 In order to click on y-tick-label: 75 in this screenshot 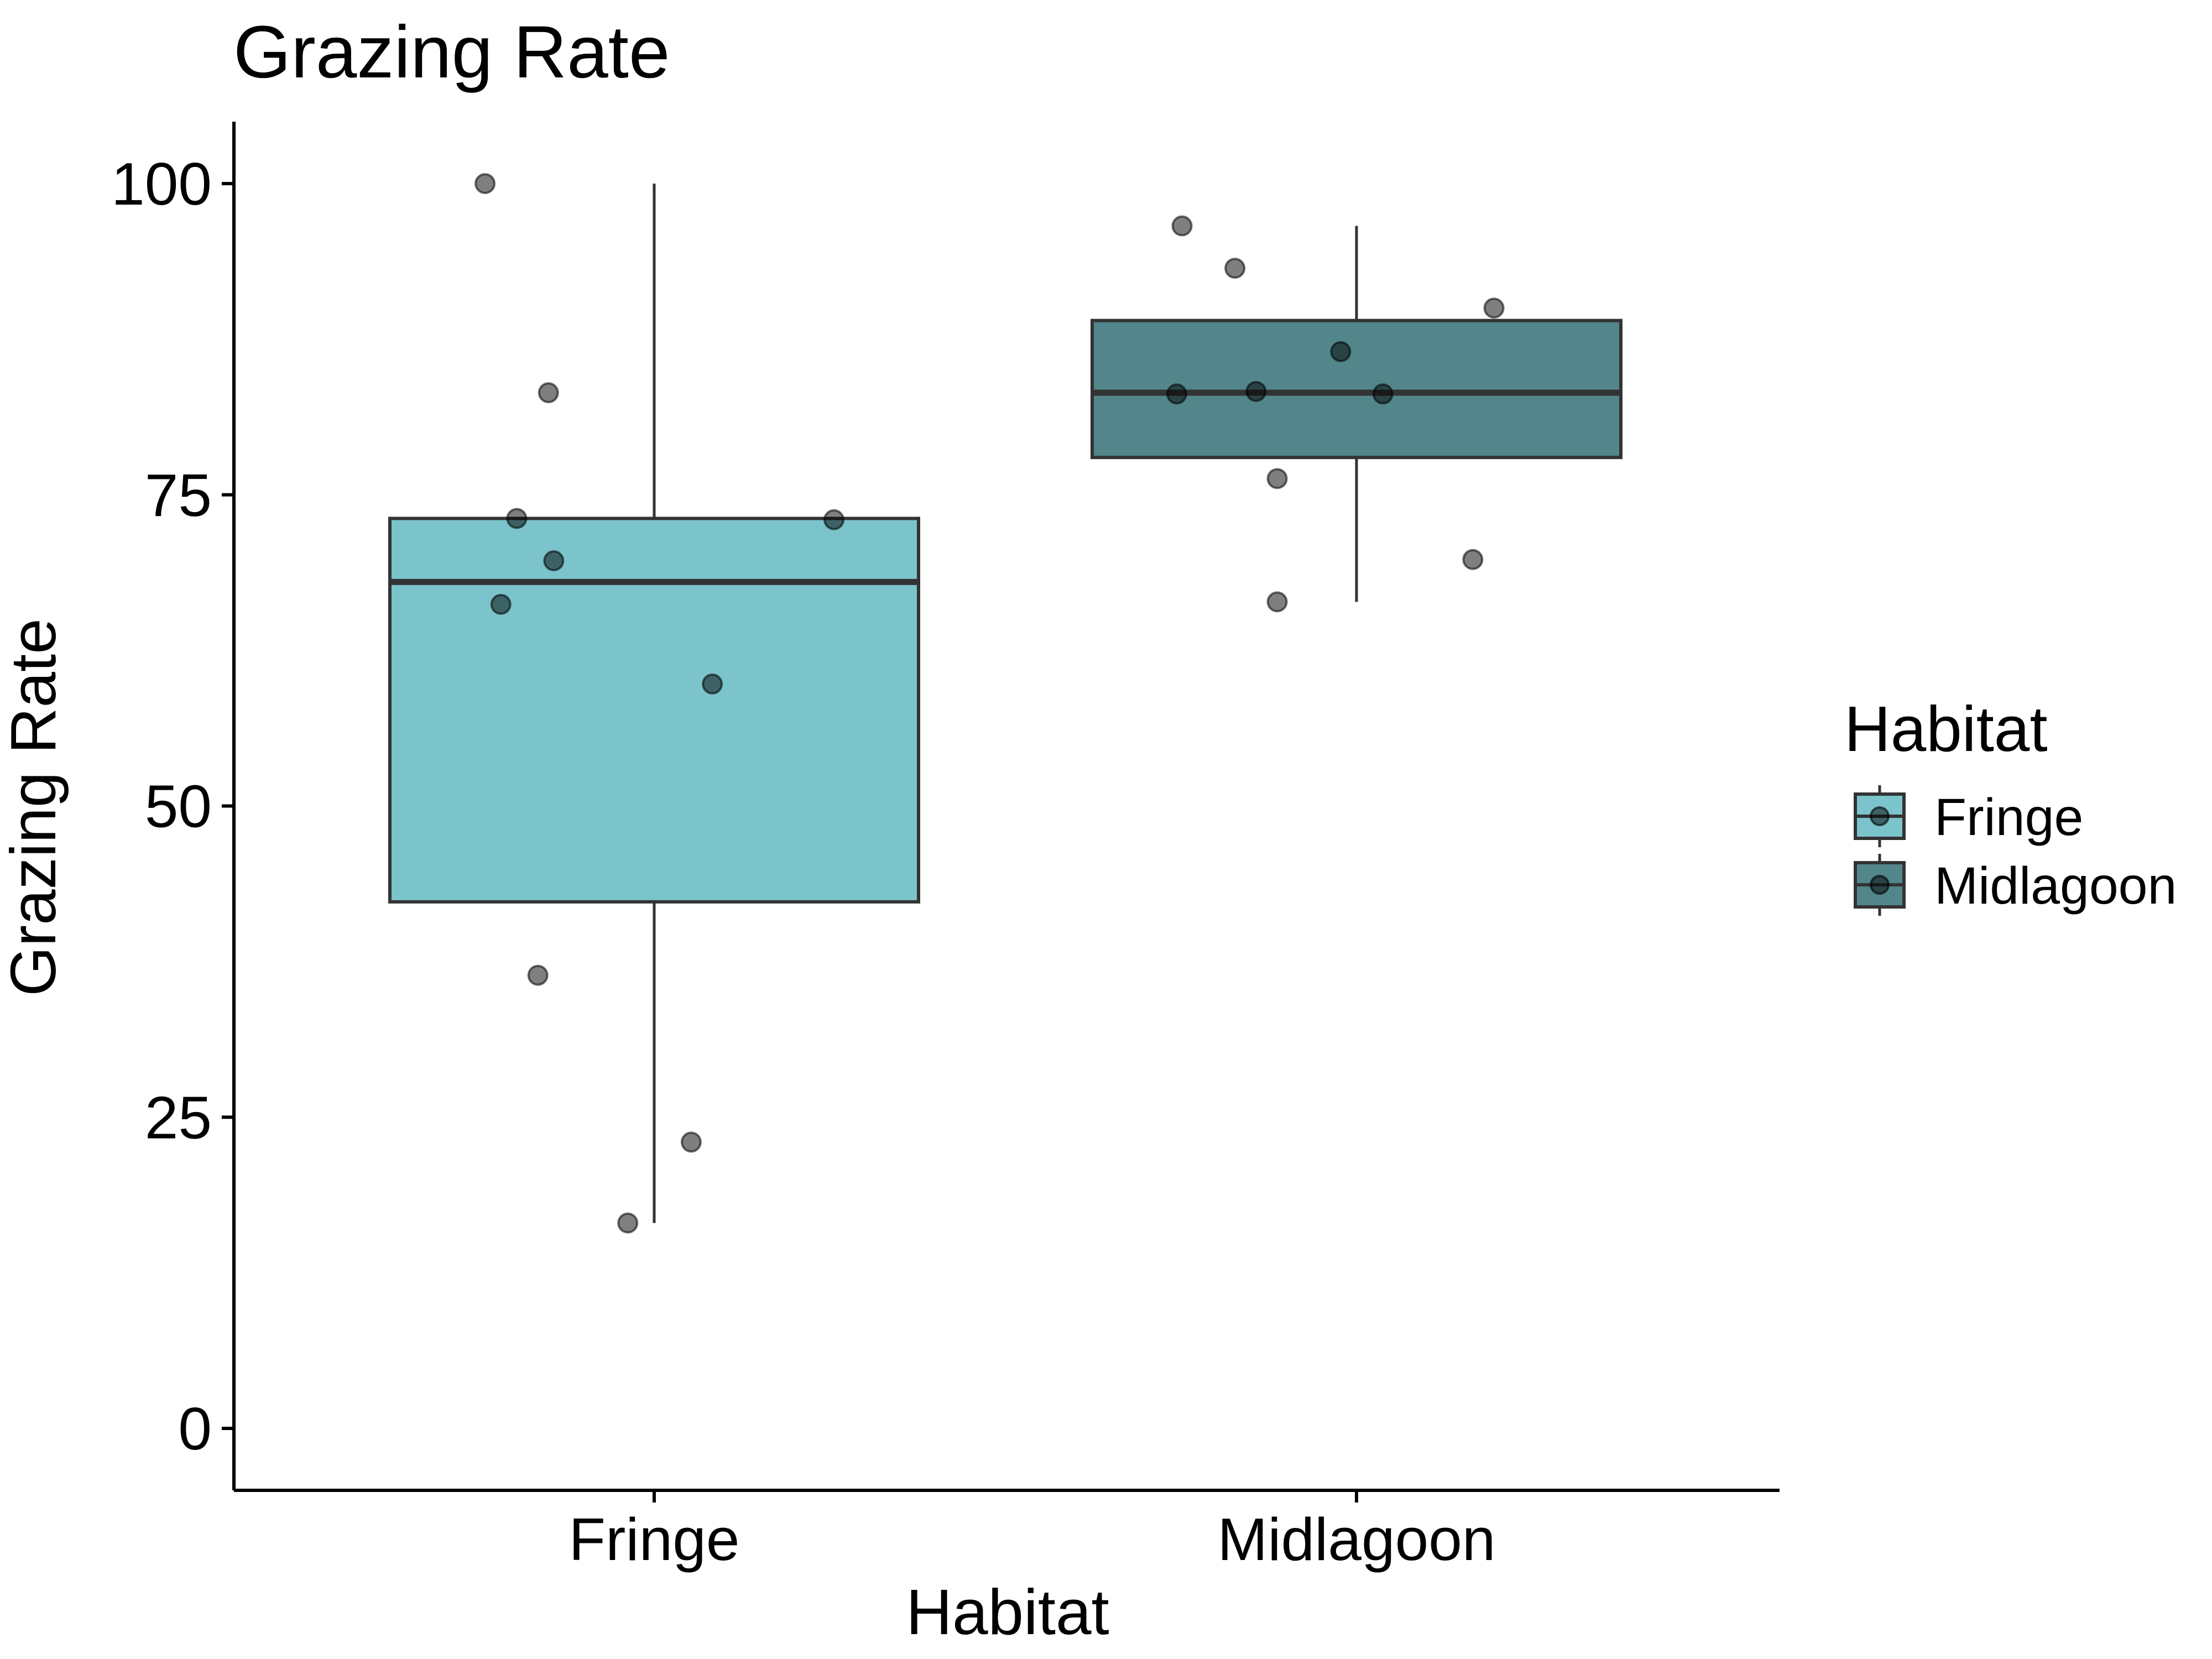, I will do `click(178, 496)`.